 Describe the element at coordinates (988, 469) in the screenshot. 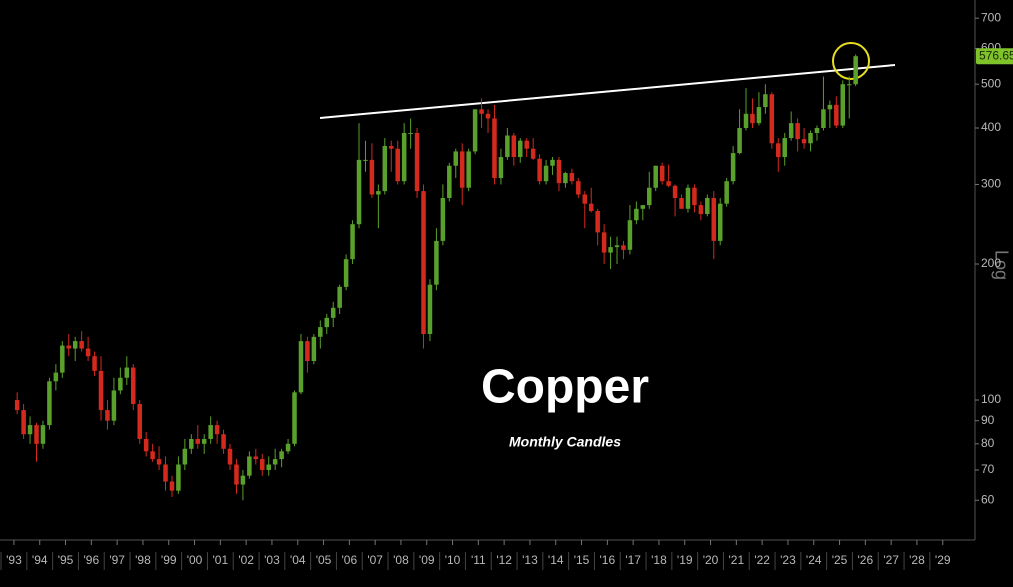

I see `y-tick-label: 70` at that location.